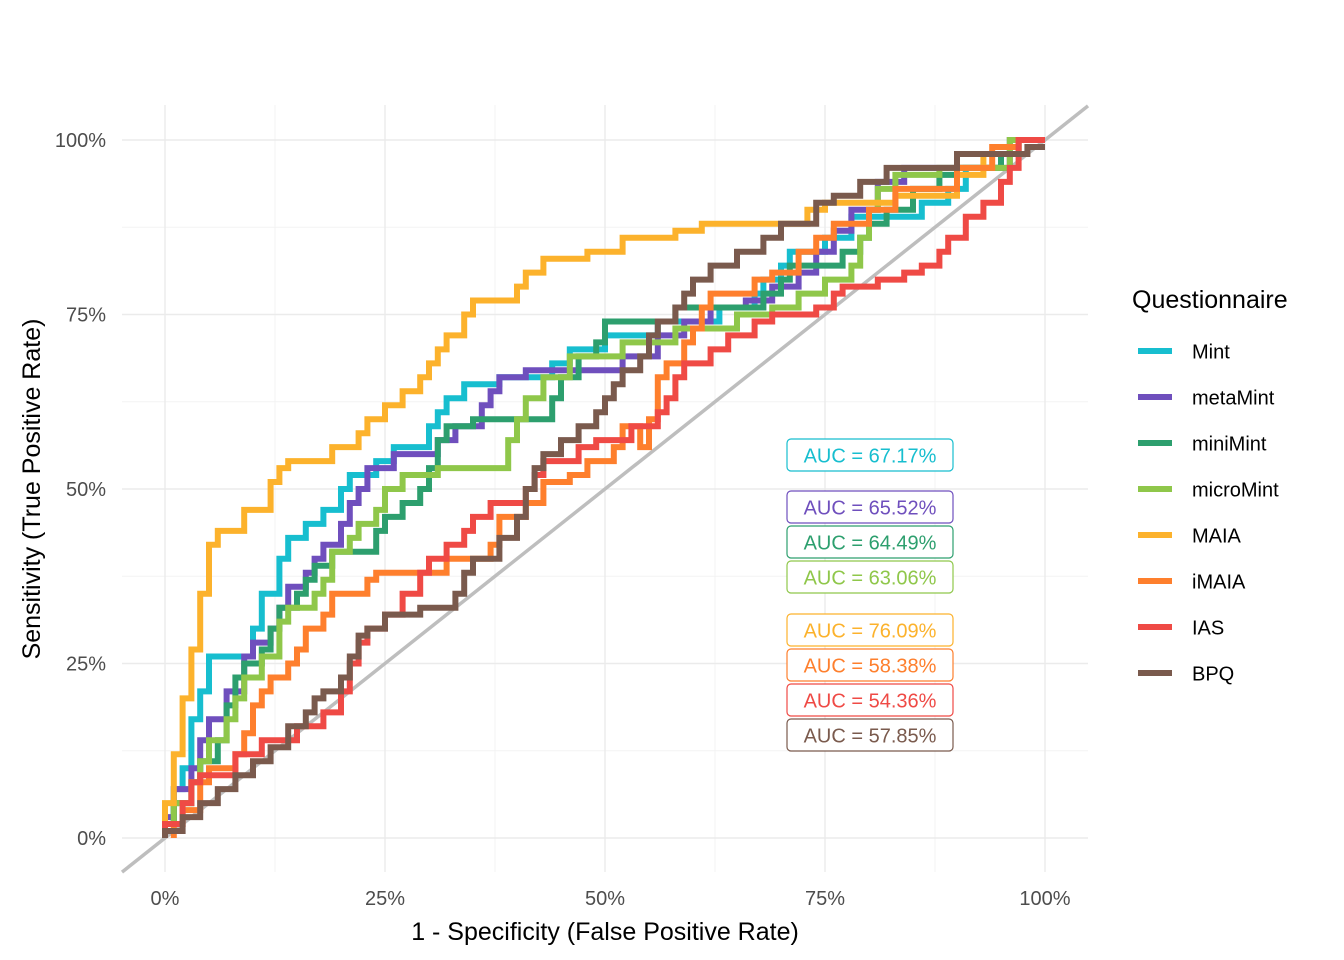  What do you see at coordinates (1181, 629) in the screenshot?
I see `legend-item-ias: IAS` at bounding box center [1181, 629].